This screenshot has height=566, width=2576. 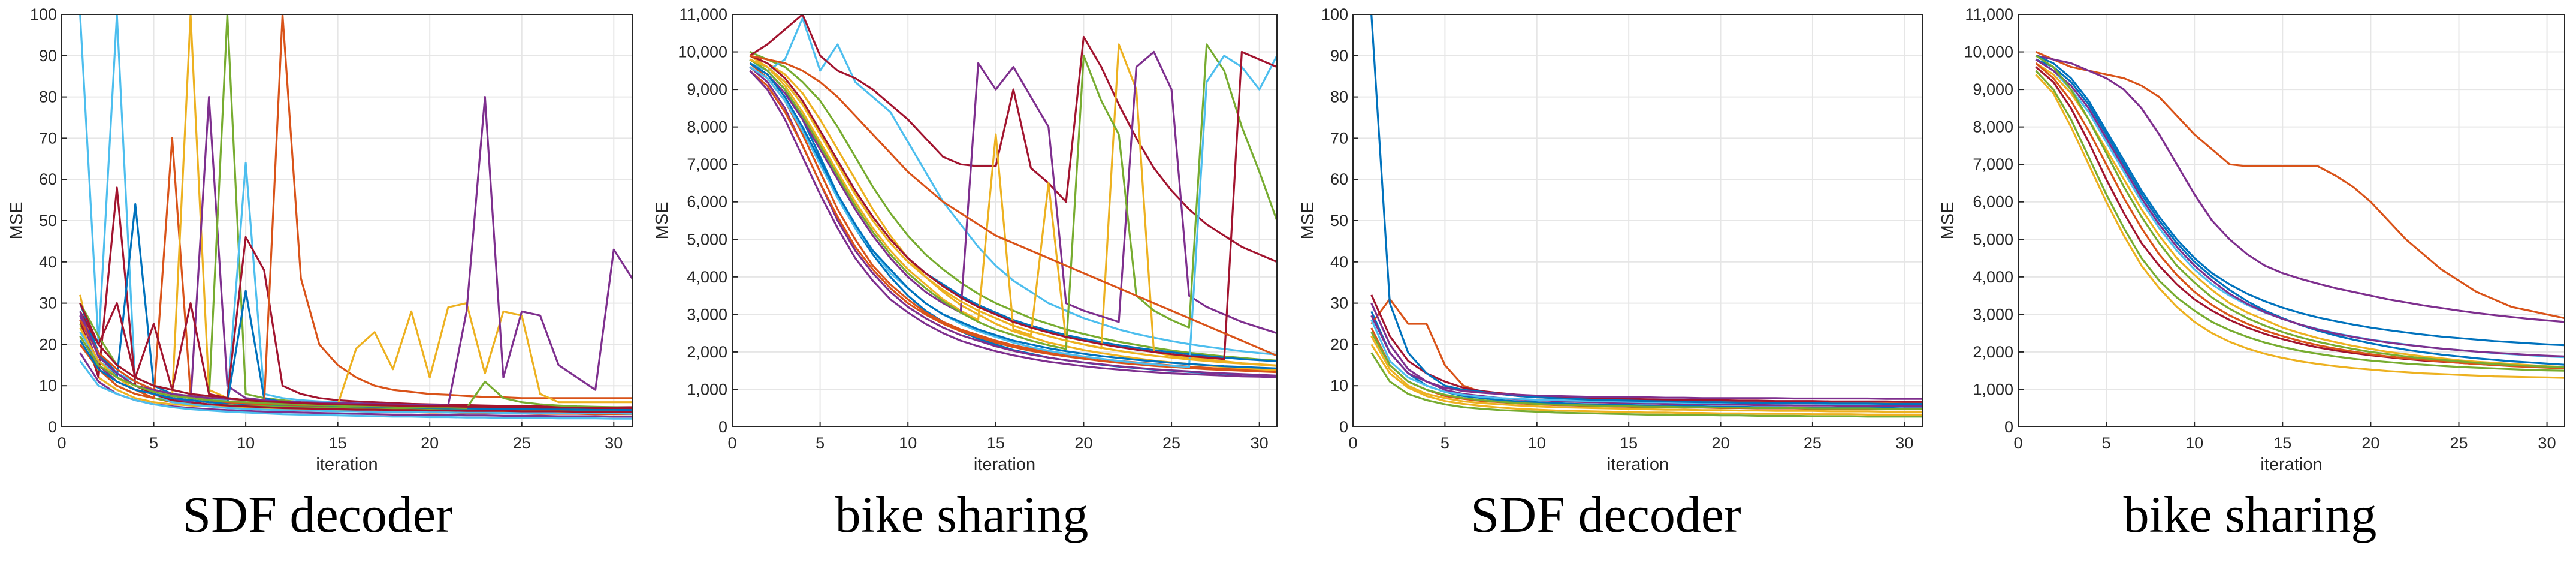 What do you see at coordinates (962, 514) in the screenshot?
I see `caption-panel-2: bike sharing` at bounding box center [962, 514].